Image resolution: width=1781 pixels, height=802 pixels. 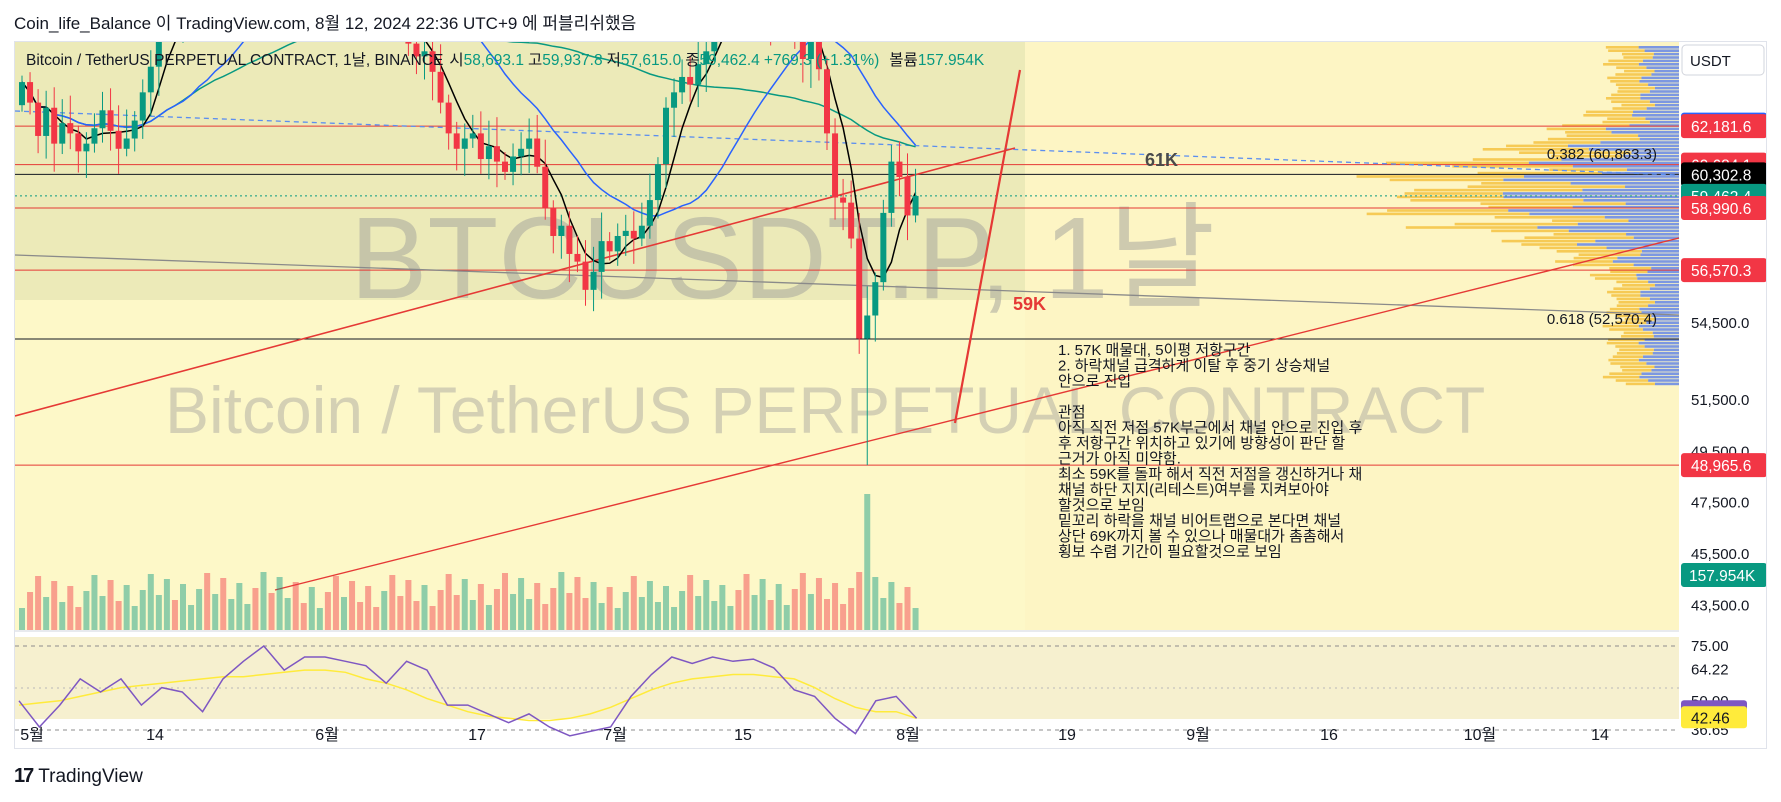 What do you see at coordinates (32, 735) in the screenshot?
I see `time-tick-label: 5월` at bounding box center [32, 735].